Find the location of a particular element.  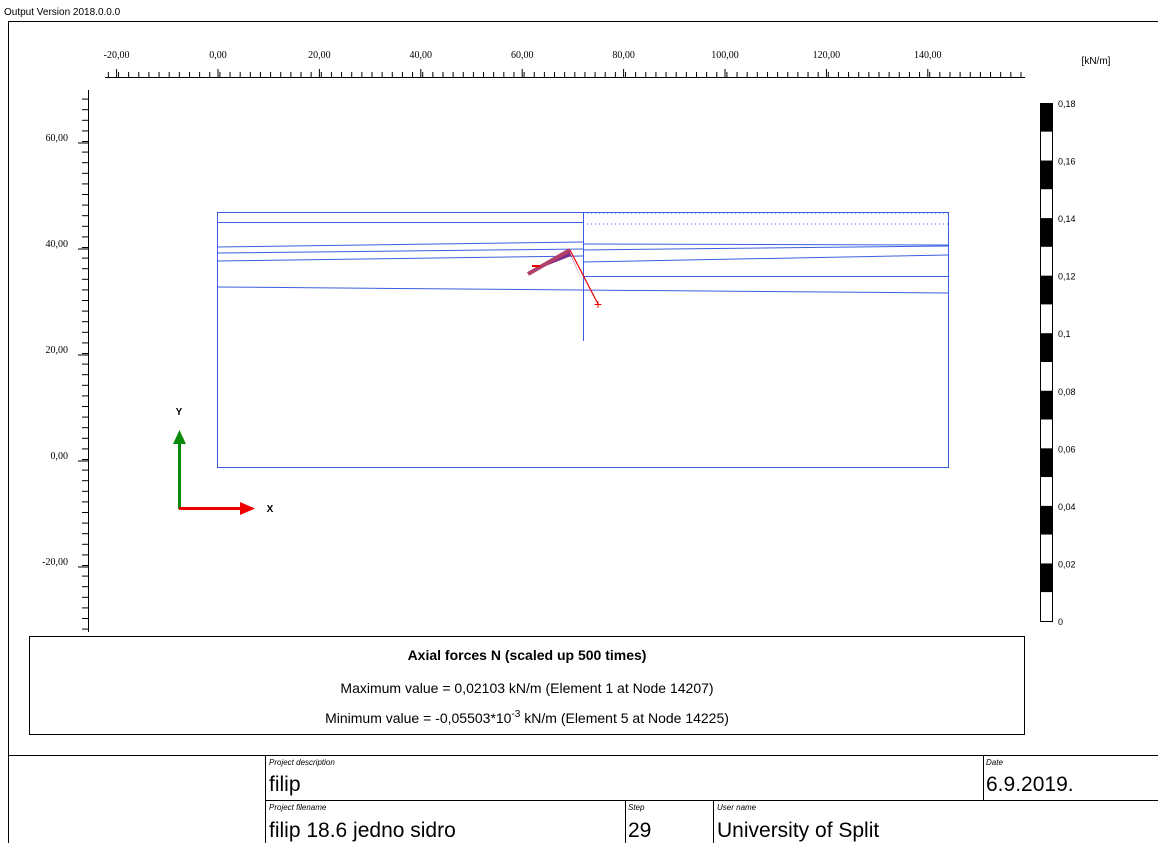

x-ruler-label: 120,00 is located at coordinates (827, 55).